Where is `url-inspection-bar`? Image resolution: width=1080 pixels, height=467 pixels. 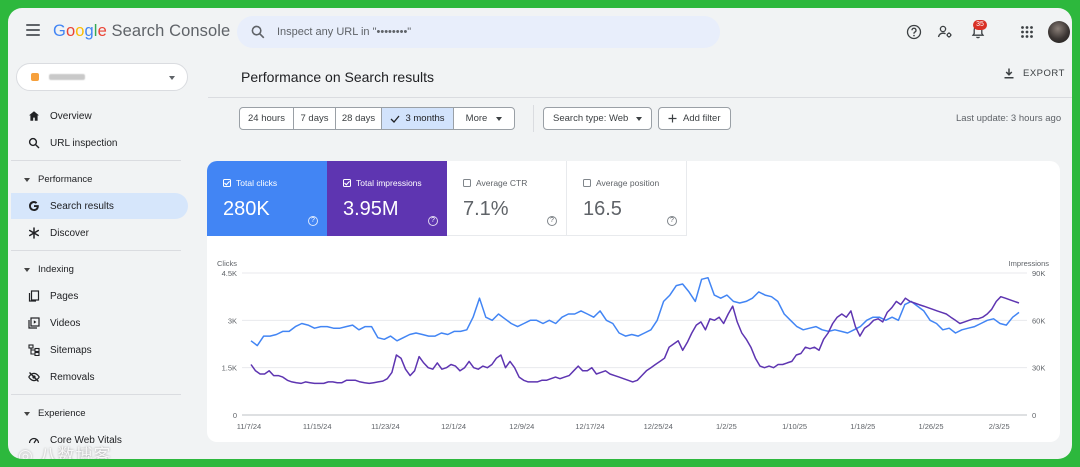 url-inspection-bar is located at coordinates (478, 32).